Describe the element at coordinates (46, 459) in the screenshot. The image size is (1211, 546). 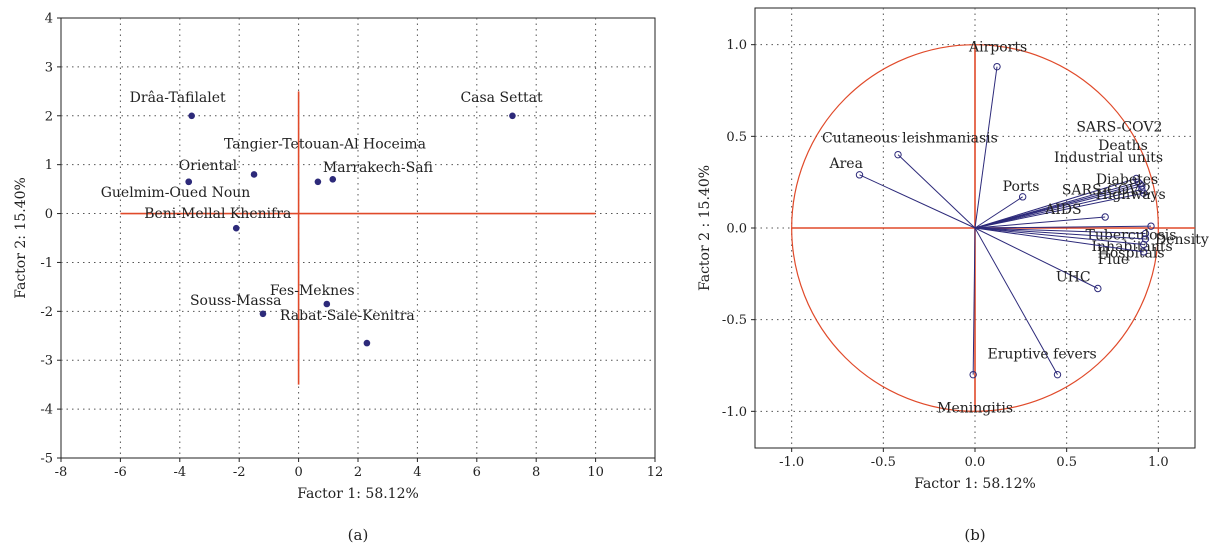
I see `y-tick-label: -5` at that location.